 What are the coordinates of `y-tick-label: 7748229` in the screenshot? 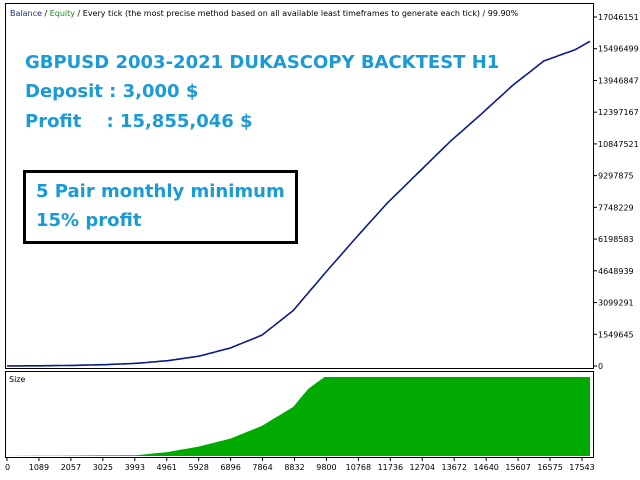 It's located at (616, 207).